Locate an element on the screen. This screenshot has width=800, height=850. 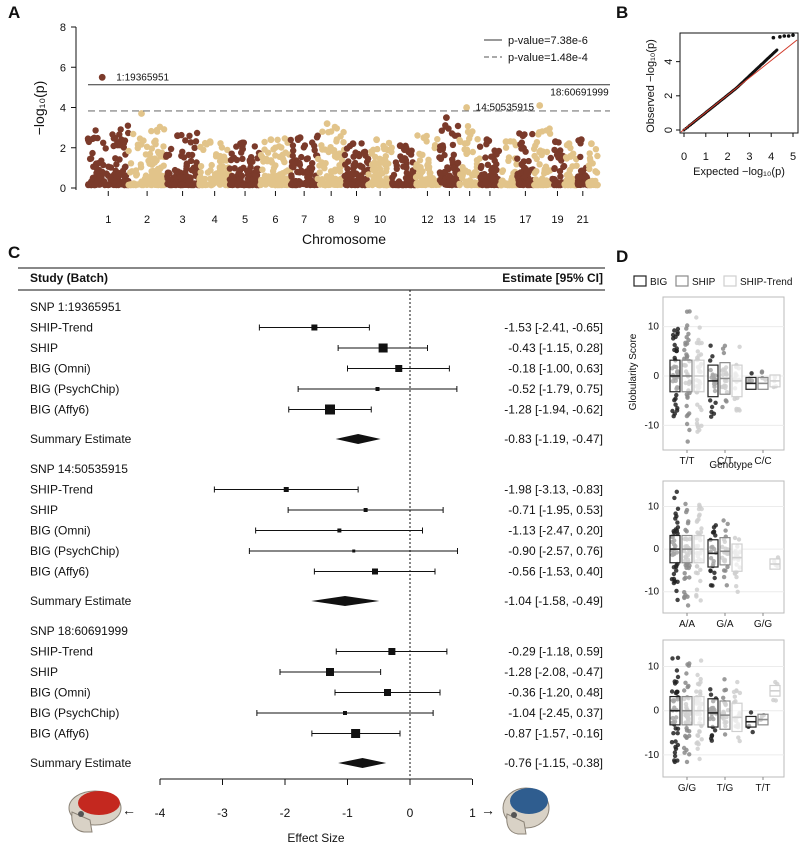
manhattan-x-ticks: 1 2 3 4 5 6 7 8 9 10 12 13 14 15 17 19 21 is located at coordinates (347, 208).